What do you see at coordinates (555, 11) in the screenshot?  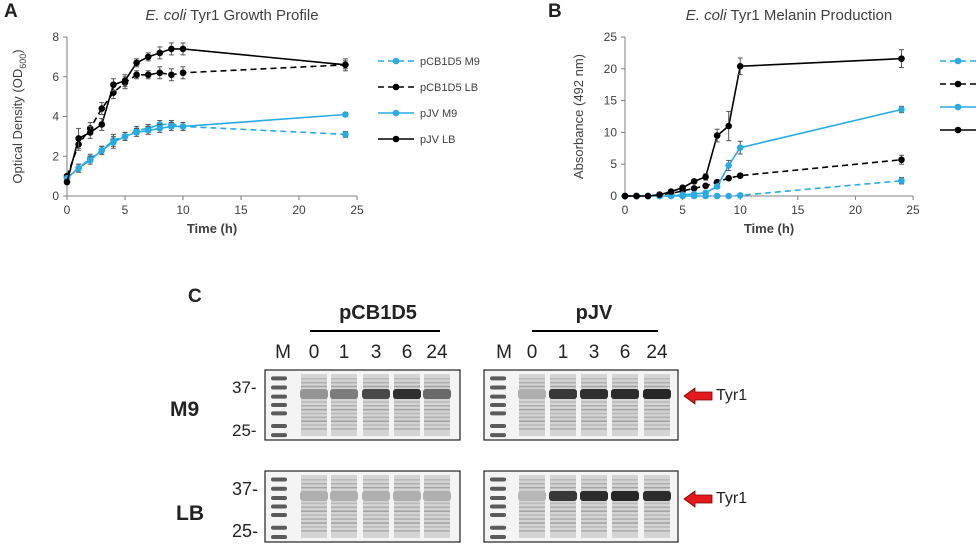 I see `panel-label-b: B` at bounding box center [555, 11].